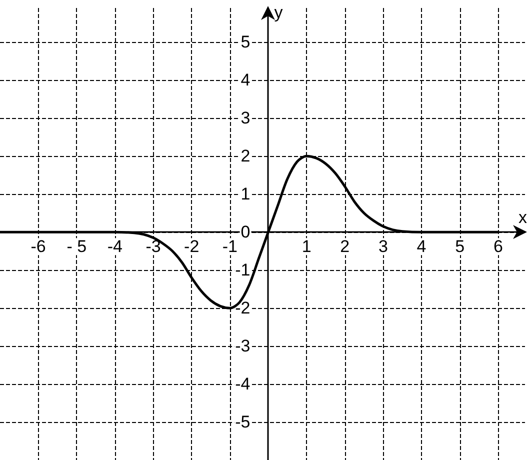 Image resolution: width=528 pixels, height=460 pixels. What do you see at coordinates (192, 246) in the screenshot?
I see `x-tick-label: -2` at bounding box center [192, 246].